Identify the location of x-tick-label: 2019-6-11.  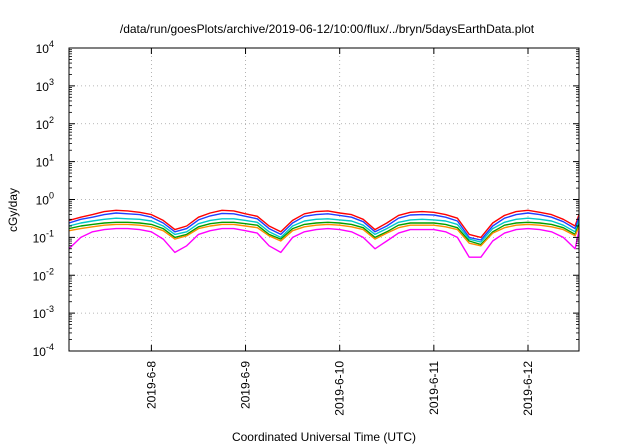
(434, 388).